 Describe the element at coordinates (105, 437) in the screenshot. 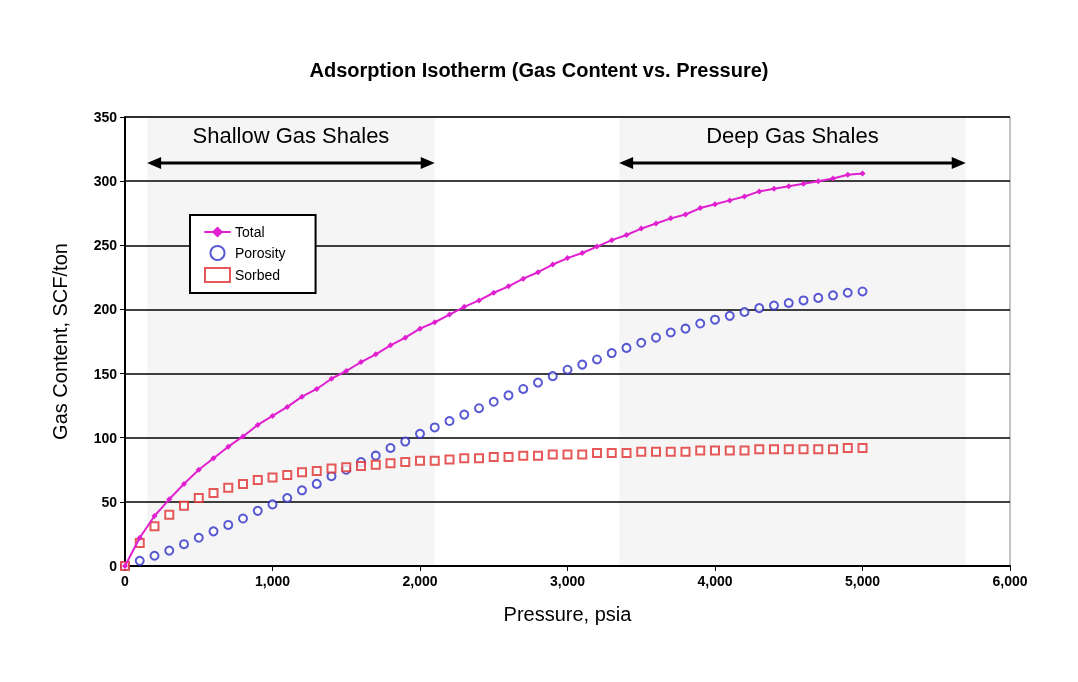

I see `y-tick-label: 100` at that location.